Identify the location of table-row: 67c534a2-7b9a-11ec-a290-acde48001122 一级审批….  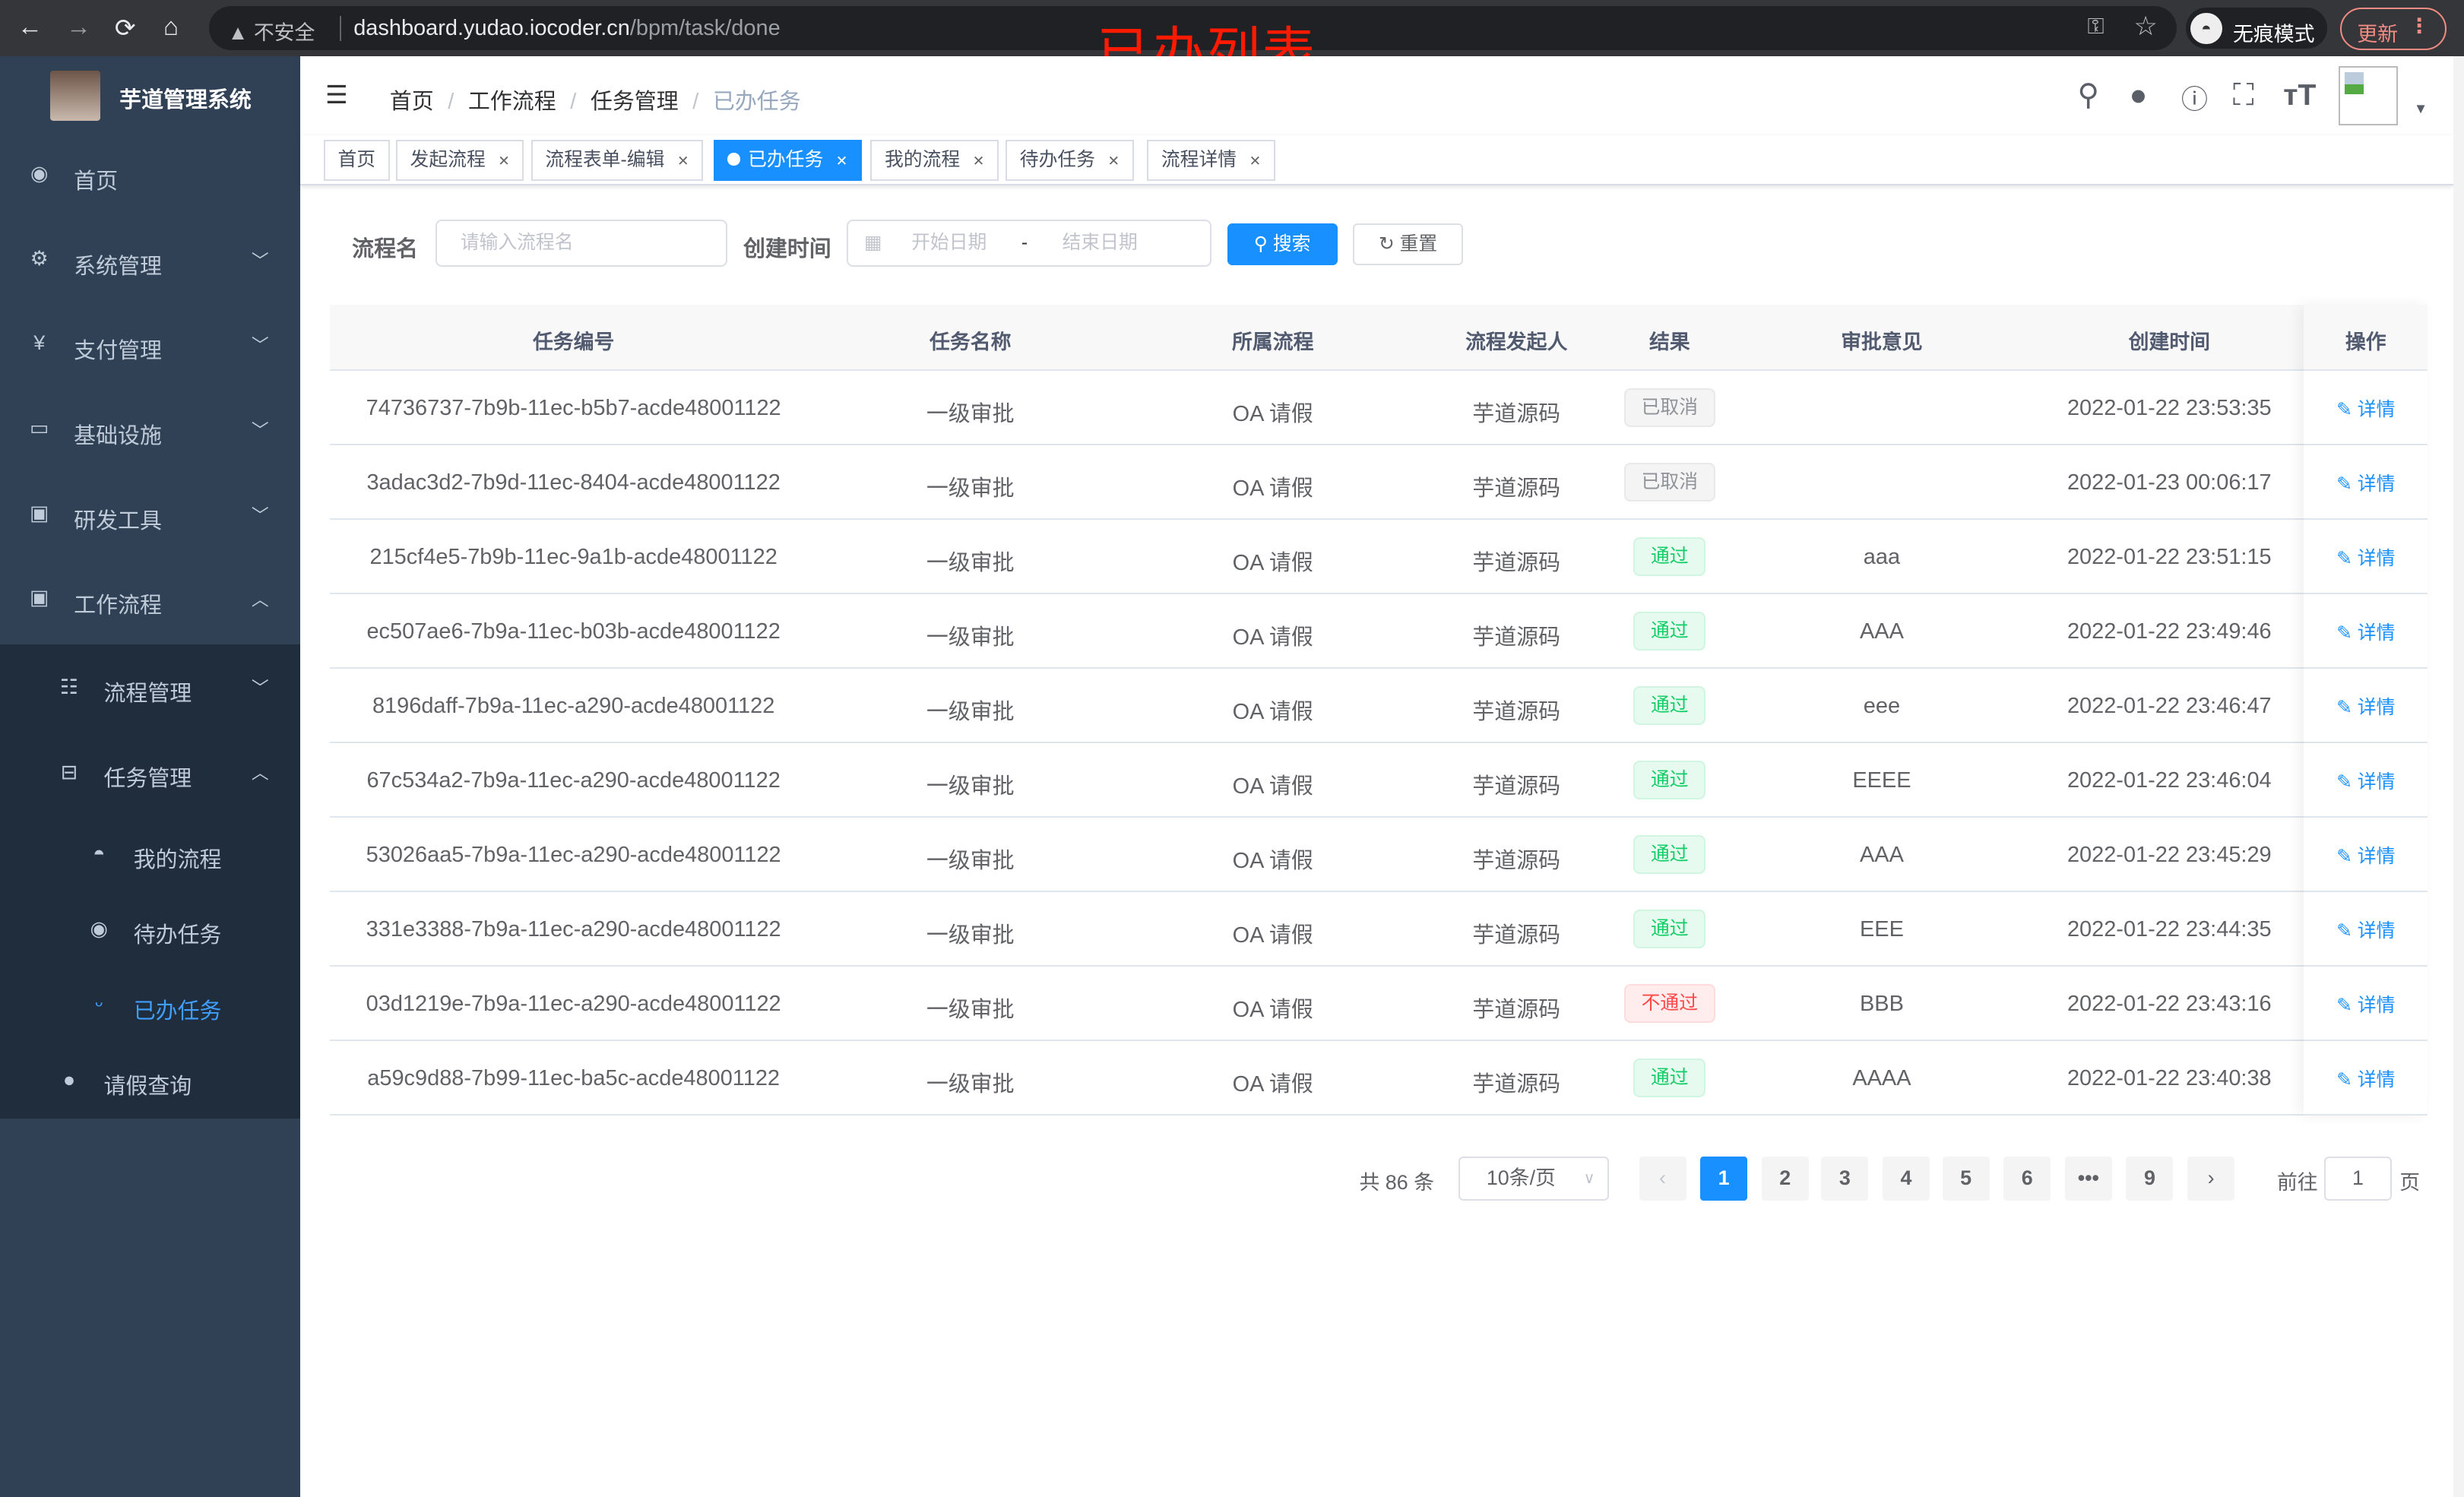
(1379, 780).